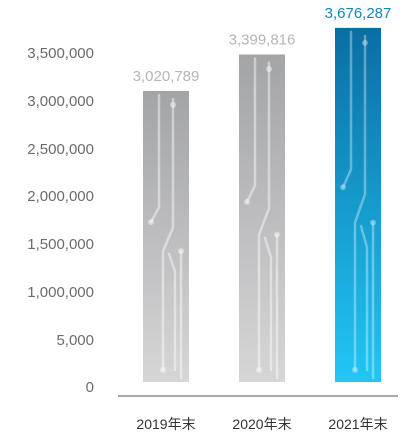  I want to click on x-tick-label: 2019年末, so click(165, 424).